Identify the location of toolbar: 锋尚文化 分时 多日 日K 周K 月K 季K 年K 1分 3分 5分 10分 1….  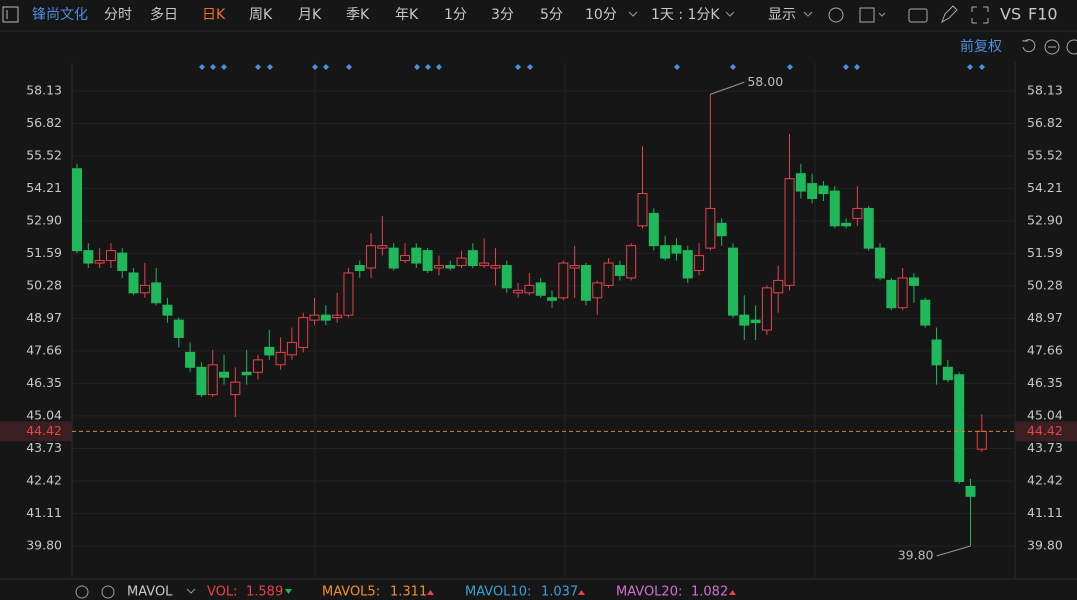
(538, 30).